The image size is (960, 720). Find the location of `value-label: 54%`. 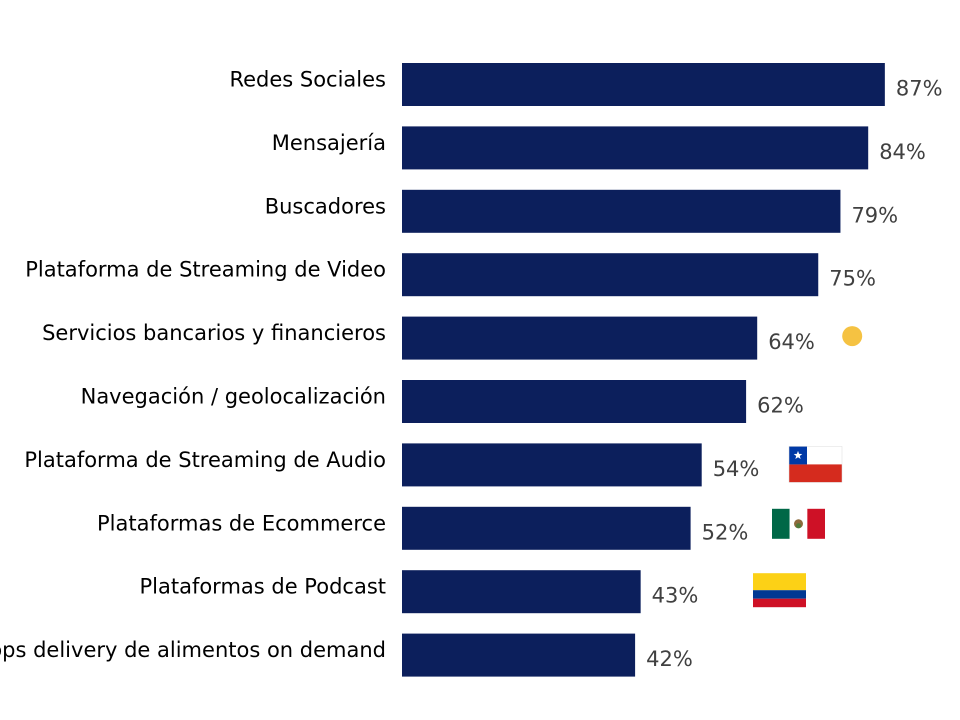

value-label: 54% is located at coordinates (736, 469).